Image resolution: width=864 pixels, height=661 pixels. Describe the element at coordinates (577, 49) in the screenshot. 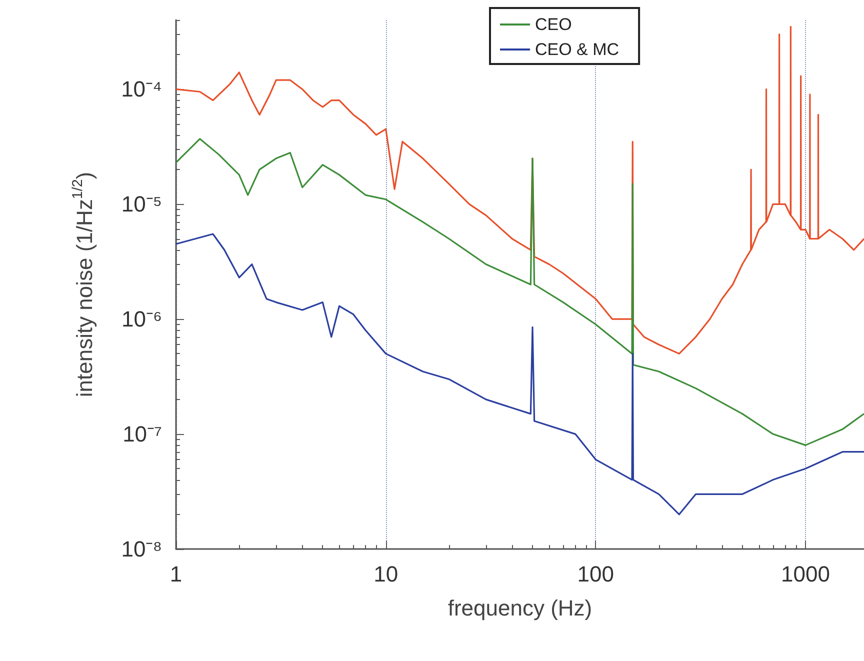

I see `legend-label: CEO & MC` at that location.